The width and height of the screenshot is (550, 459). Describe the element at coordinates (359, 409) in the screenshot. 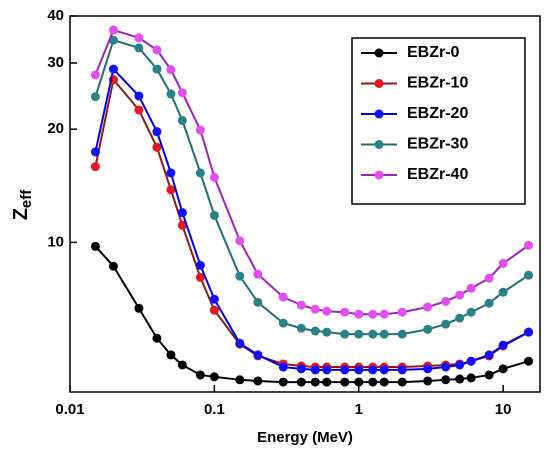

I see `x-tick-label: 1` at that location.